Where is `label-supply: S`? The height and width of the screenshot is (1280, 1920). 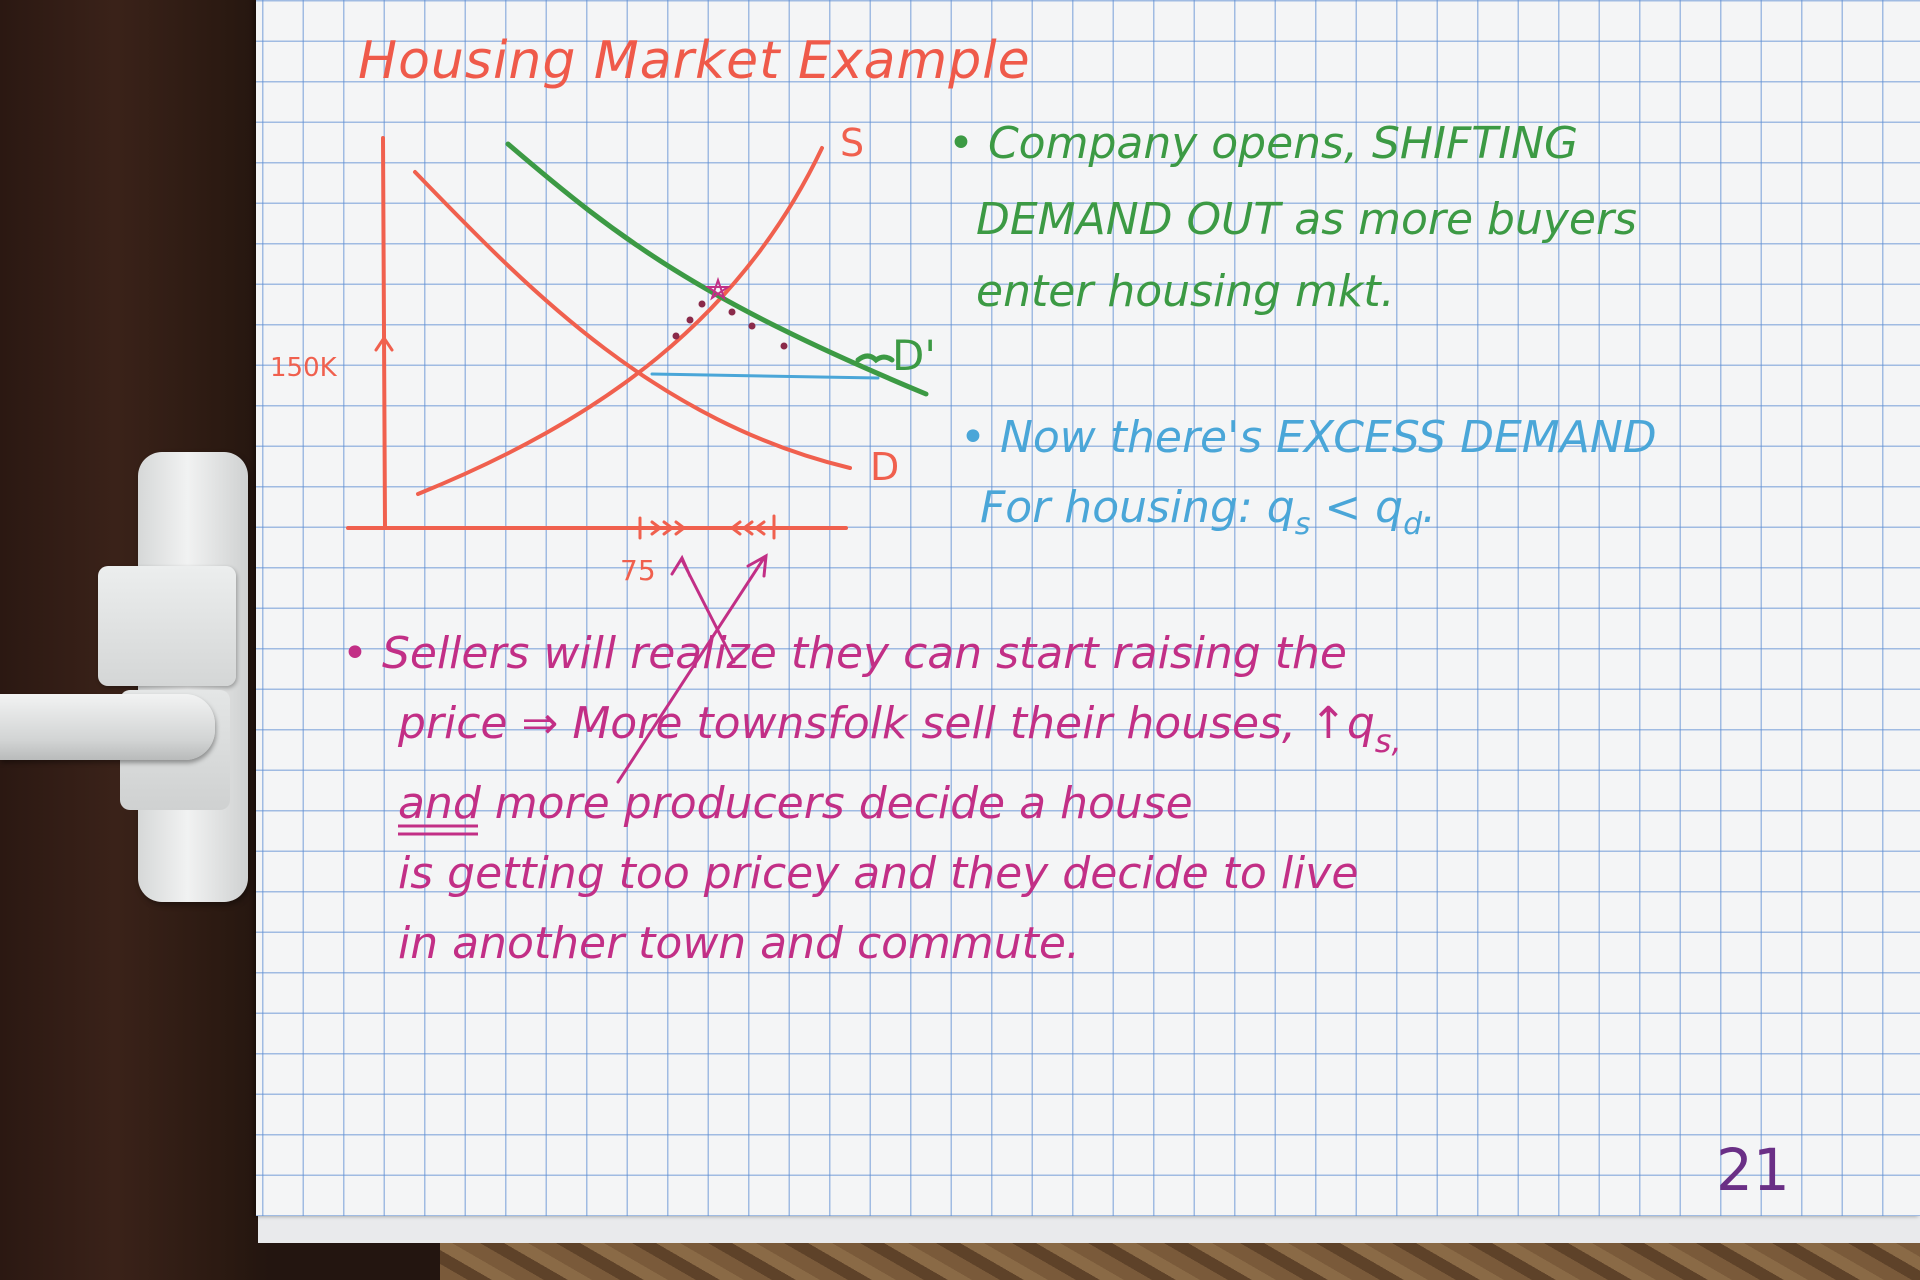
label-supply: S is located at coordinates (852, 143).